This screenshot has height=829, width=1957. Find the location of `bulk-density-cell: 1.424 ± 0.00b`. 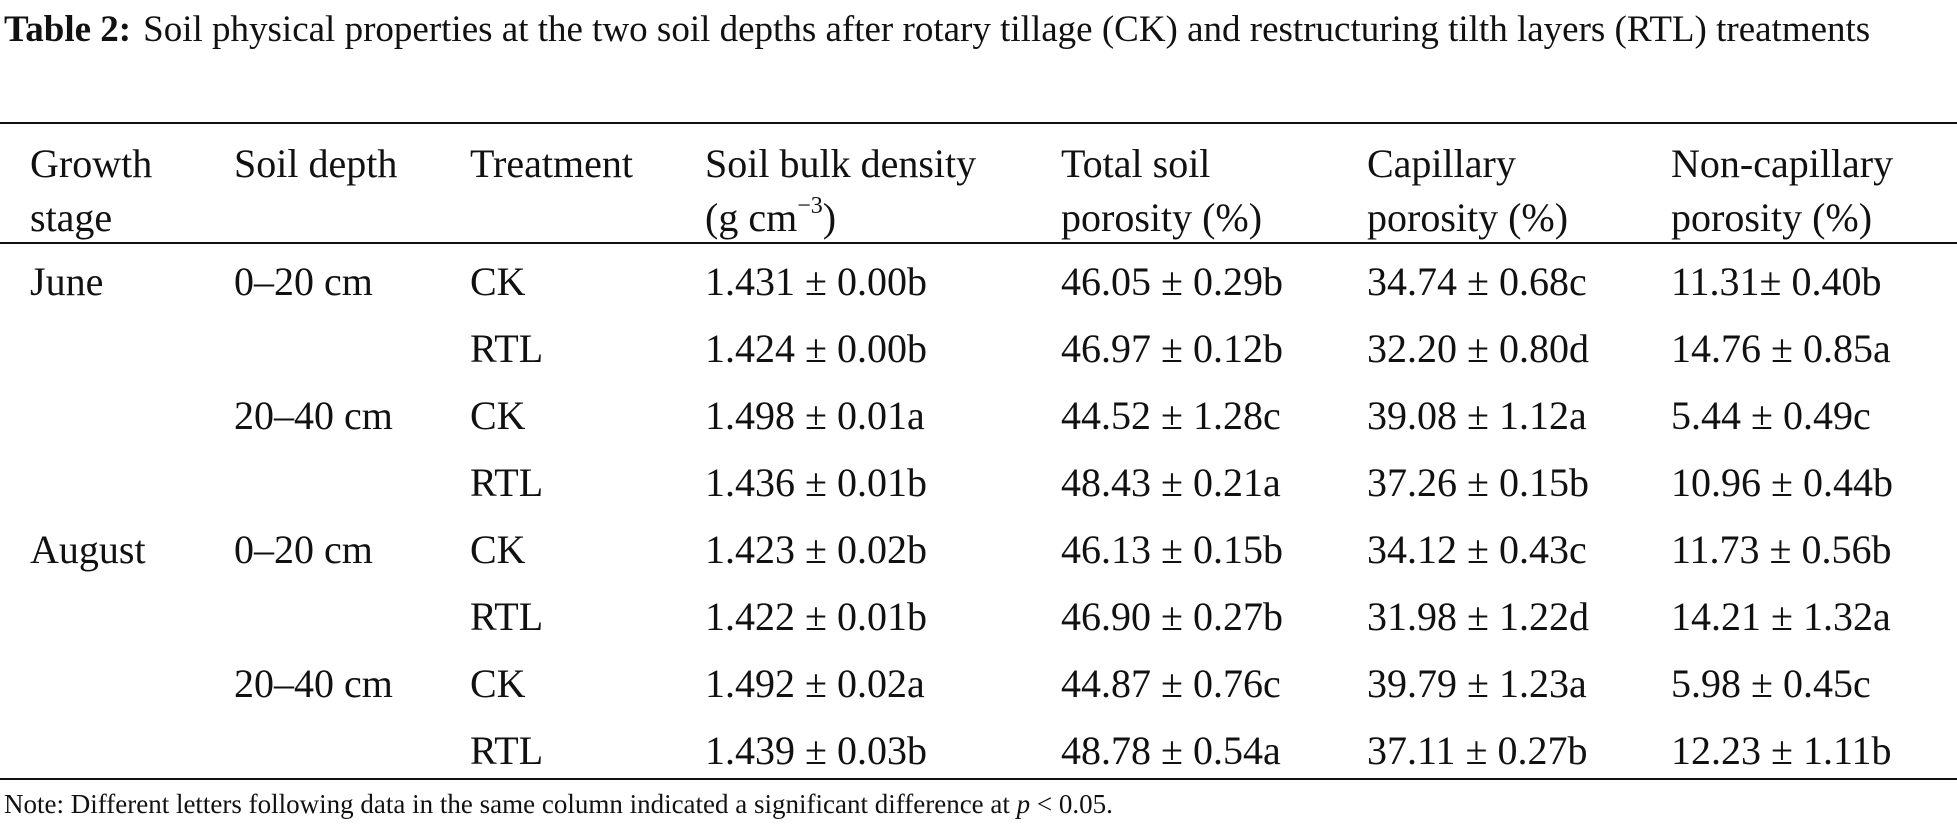

bulk-density-cell: 1.424 ± 0.00b is located at coordinates (816, 348).